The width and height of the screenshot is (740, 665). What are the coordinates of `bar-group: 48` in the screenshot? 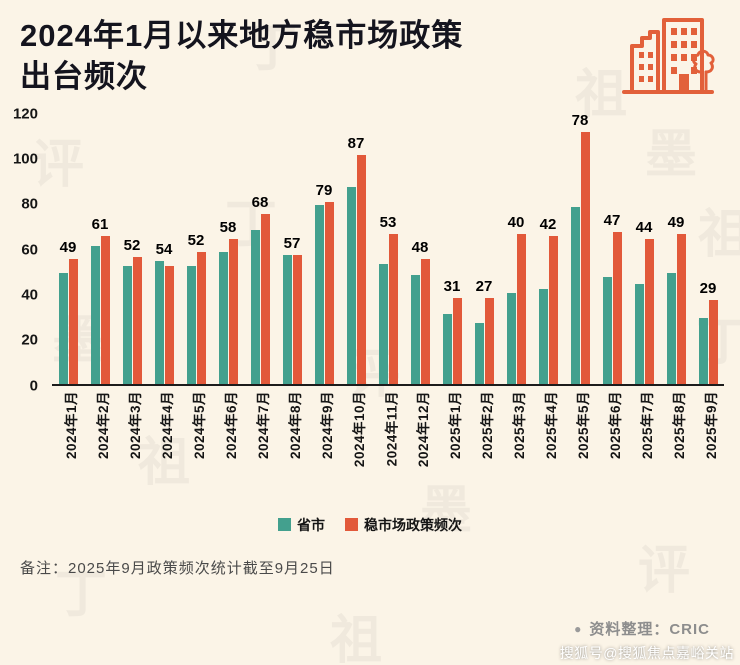 It's located at (420, 249).